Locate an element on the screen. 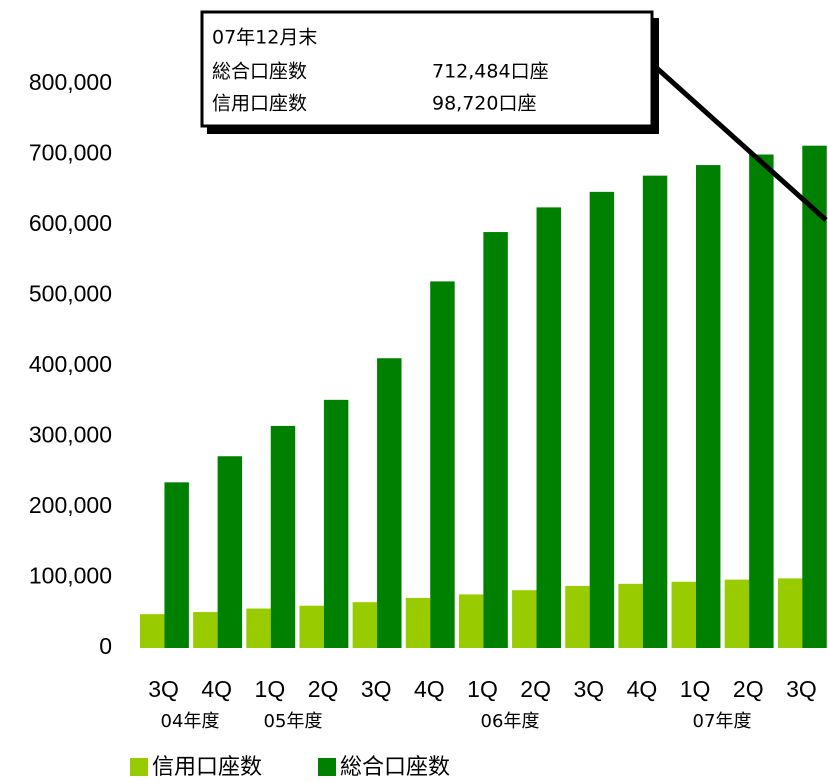 The image size is (828, 782). y-tick-label: 0 is located at coordinates (105, 646).